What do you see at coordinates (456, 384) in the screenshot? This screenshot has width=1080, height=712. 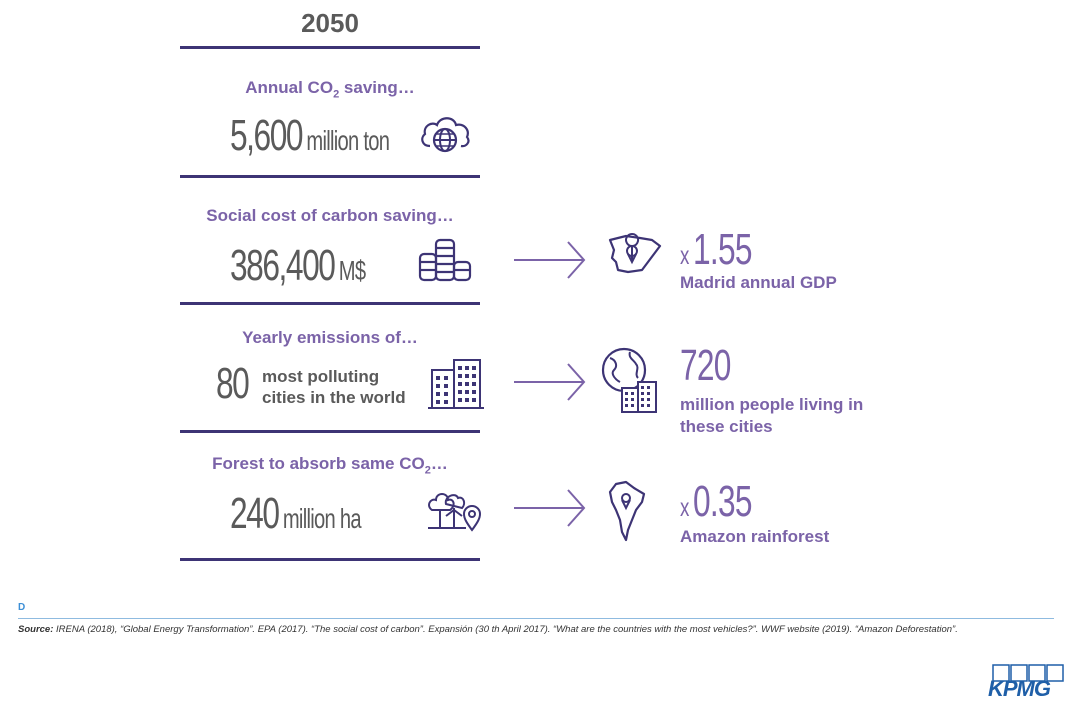 I see `buildings-icon` at bounding box center [456, 384].